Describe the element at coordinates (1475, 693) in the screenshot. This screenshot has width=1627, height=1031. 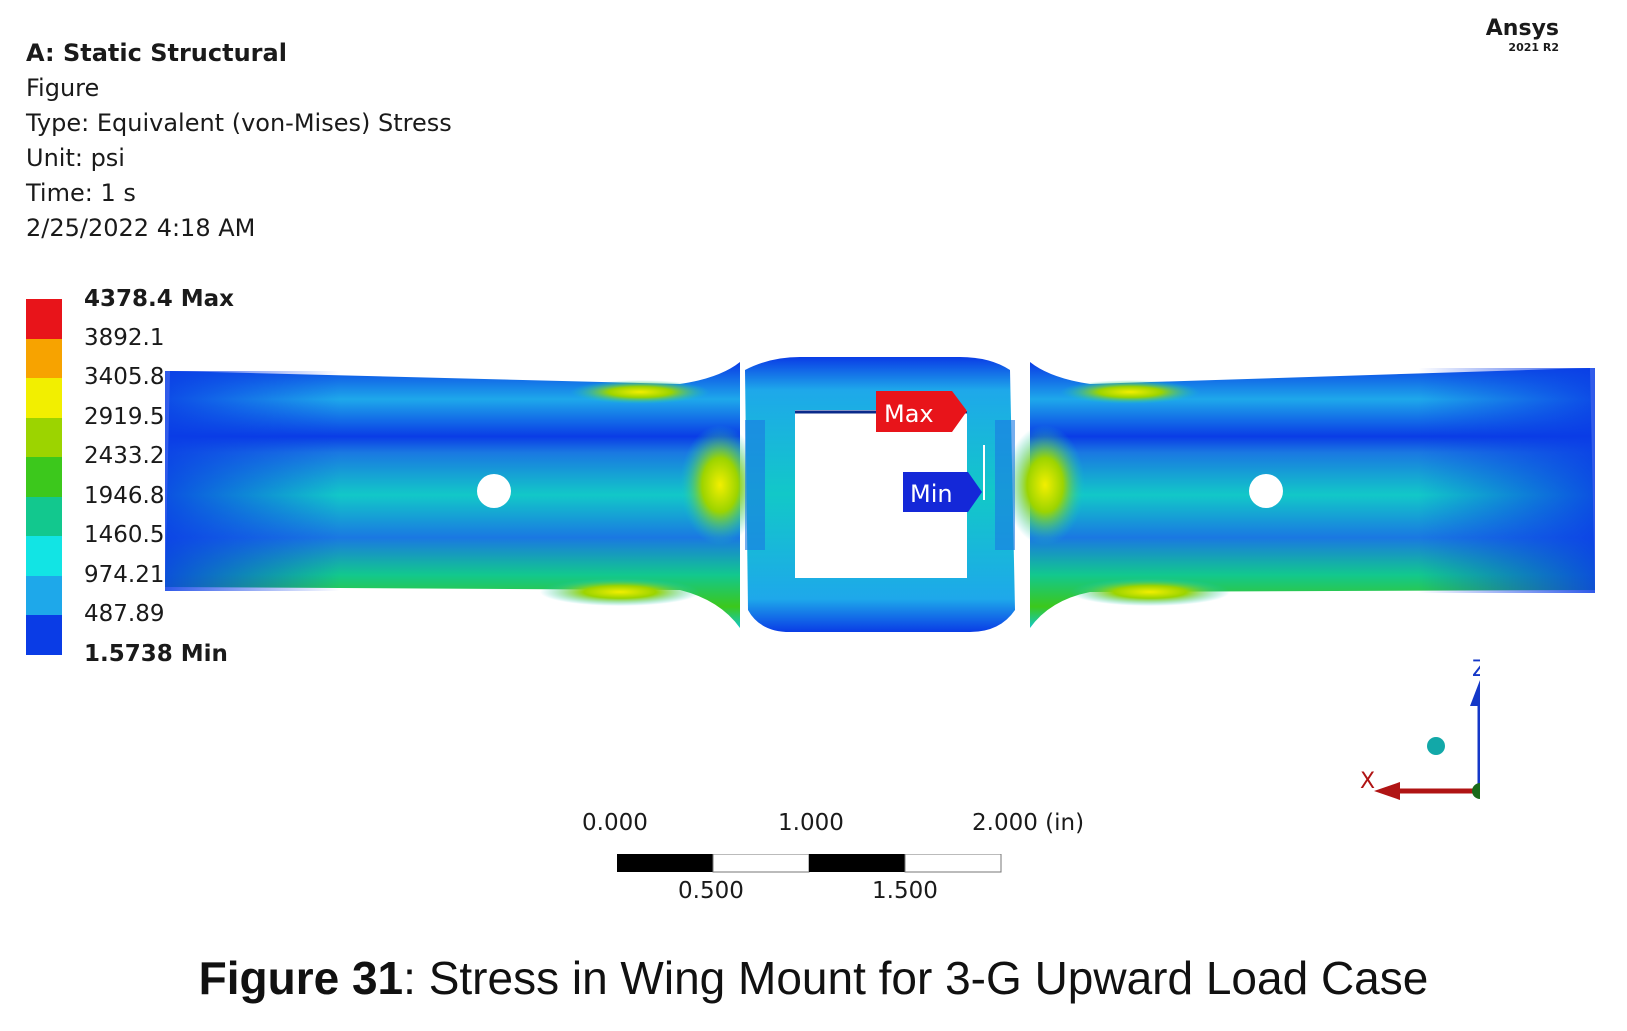
I see `z-arrow-icon` at that location.